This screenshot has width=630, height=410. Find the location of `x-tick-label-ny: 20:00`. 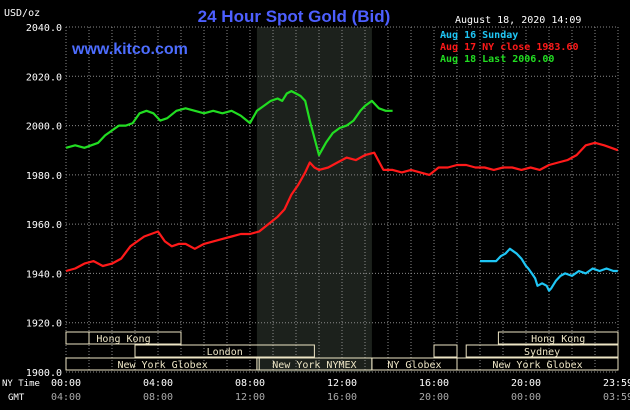

x-tick-label-ny: 20:00 is located at coordinates (526, 383).